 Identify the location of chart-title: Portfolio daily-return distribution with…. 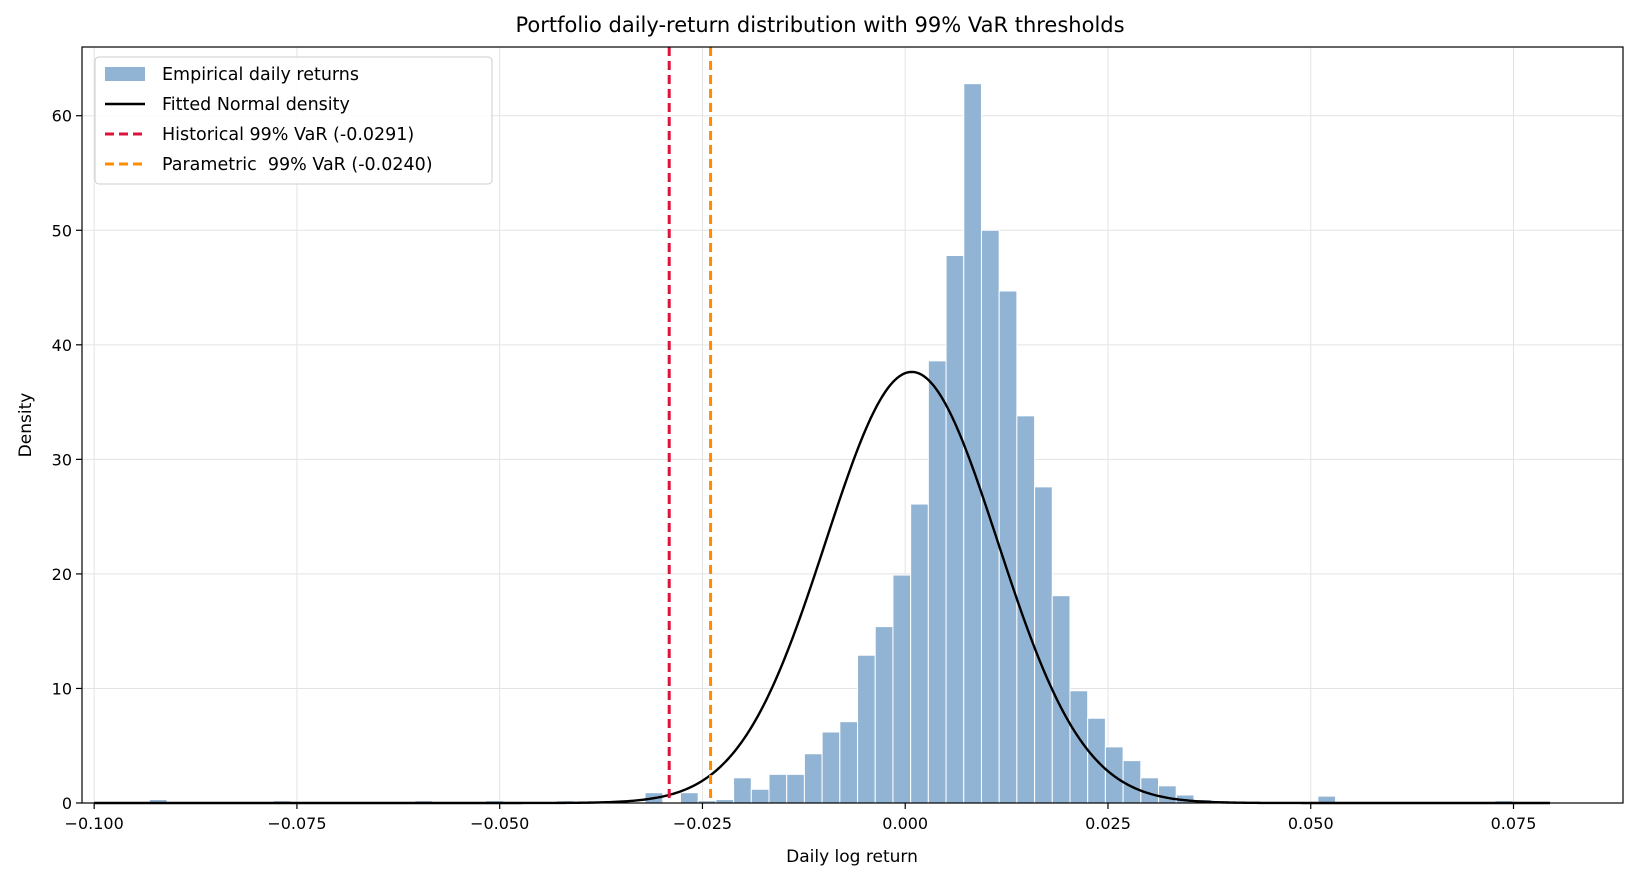
(819, 25).